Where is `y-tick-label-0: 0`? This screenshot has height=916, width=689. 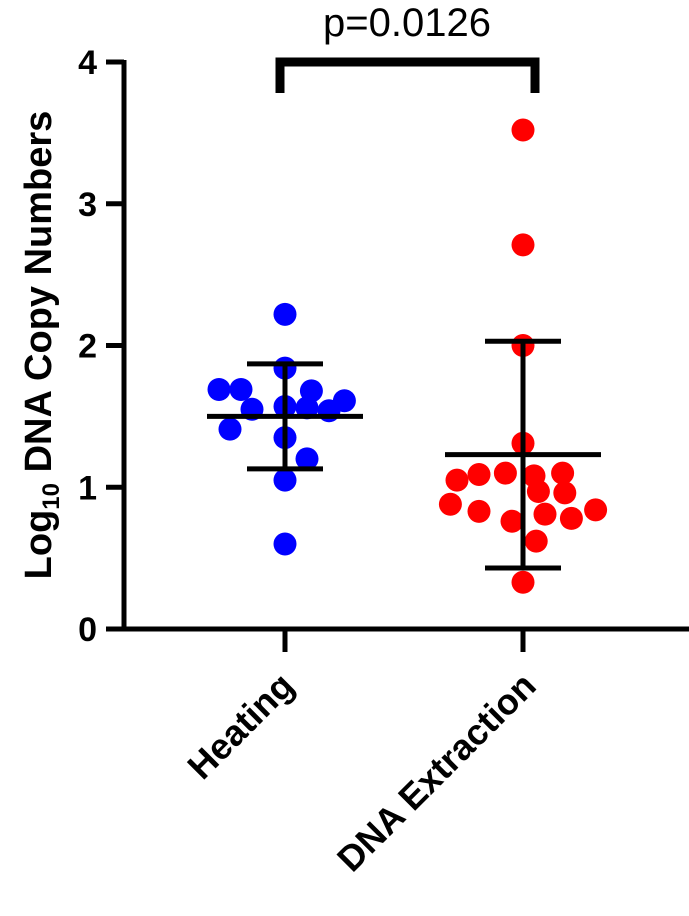
y-tick-label-0: 0 is located at coordinates (87, 630).